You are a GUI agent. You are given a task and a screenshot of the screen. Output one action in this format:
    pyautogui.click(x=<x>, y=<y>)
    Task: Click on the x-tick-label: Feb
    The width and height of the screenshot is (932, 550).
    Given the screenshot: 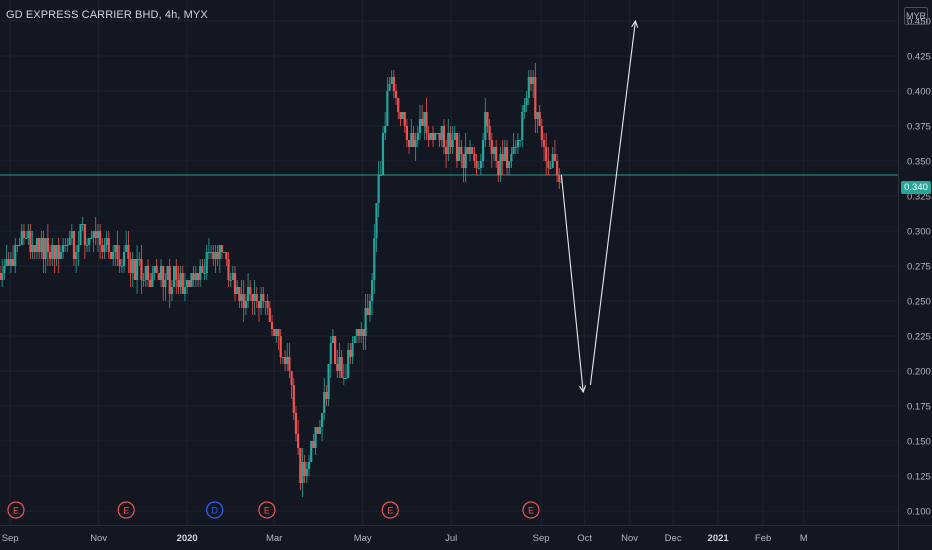 What is the action you would take?
    pyautogui.click(x=763, y=538)
    